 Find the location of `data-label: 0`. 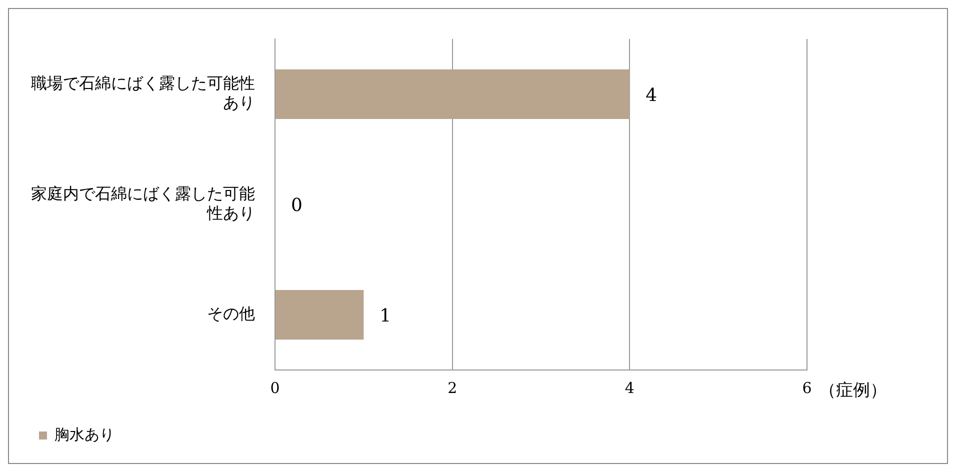

data-label: 0 is located at coordinates (296, 205).